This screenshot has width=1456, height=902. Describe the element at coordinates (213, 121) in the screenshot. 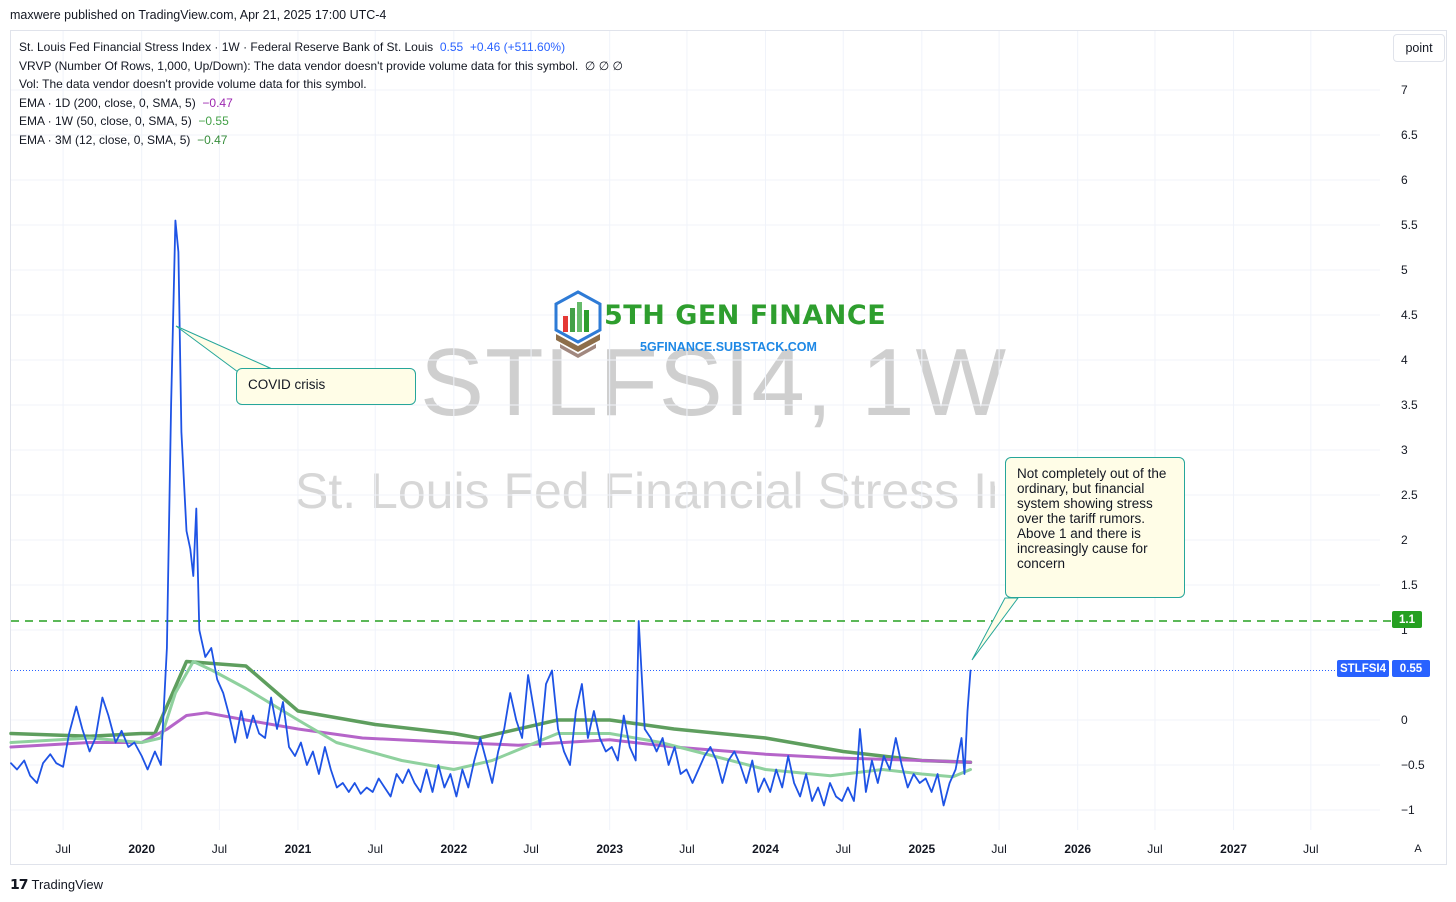

I see `legend-ema-1w-value: −0.55` at that location.